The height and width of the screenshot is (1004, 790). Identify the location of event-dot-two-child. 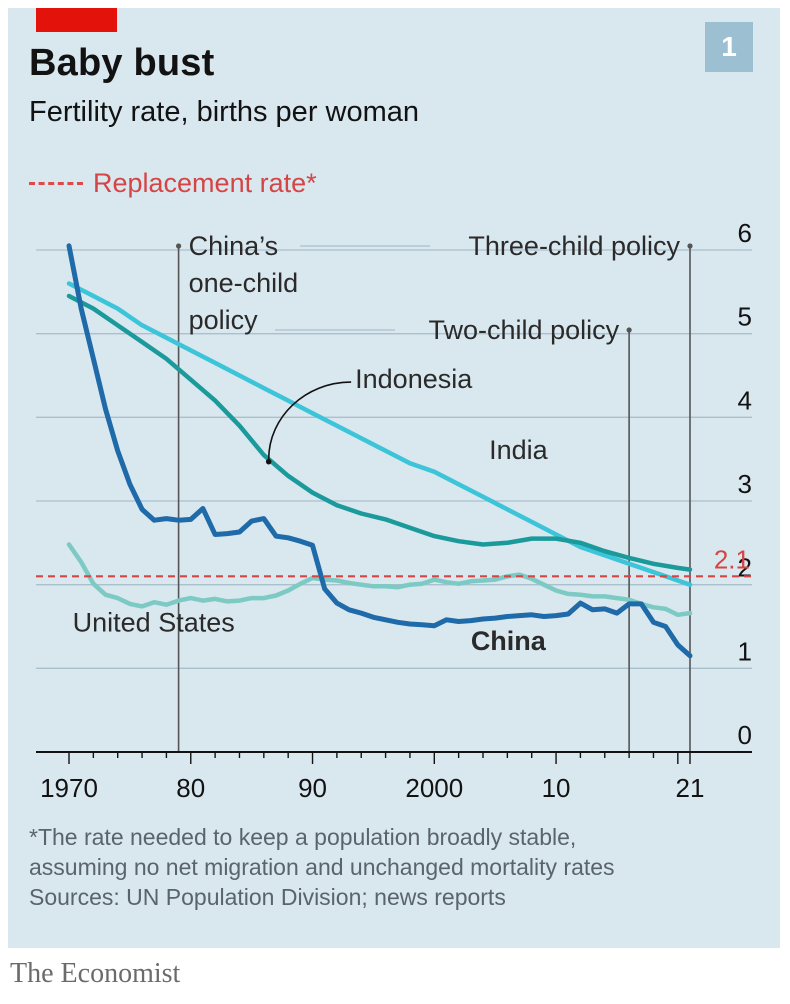
(629, 330).